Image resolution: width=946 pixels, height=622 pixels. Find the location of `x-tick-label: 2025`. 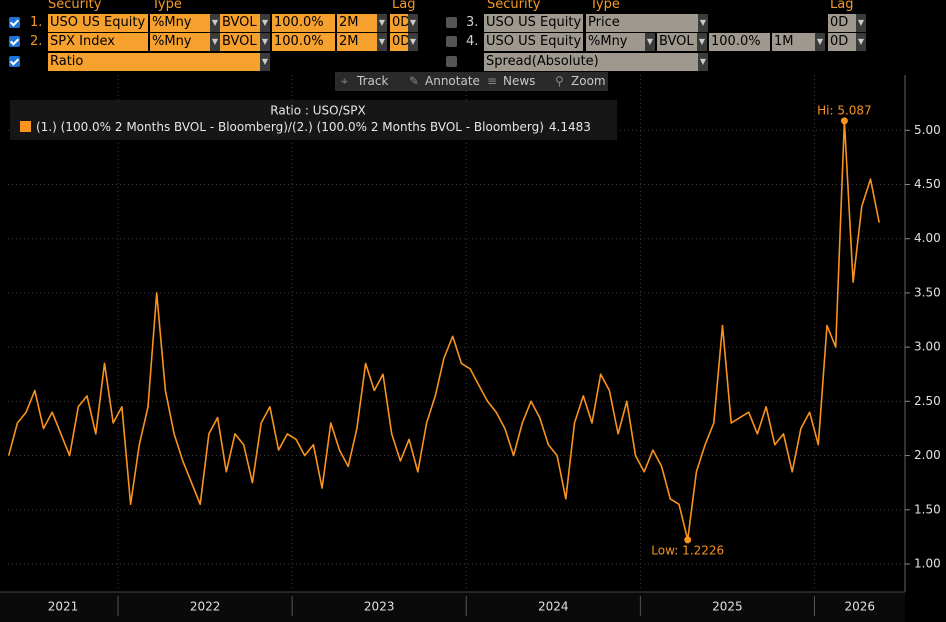

x-tick-label: 2025 is located at coordinates (727, 607).